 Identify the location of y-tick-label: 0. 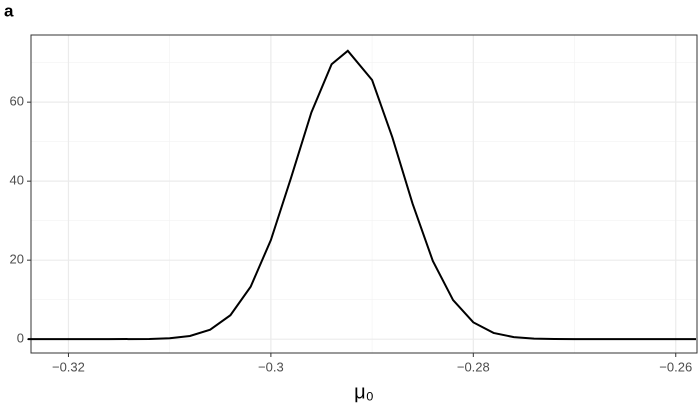
(20, 338).